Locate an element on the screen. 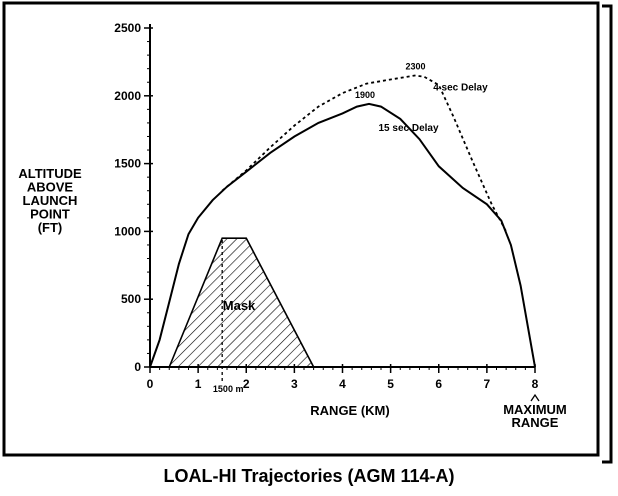  y-axis-label-line: ABOVE is located at coordinates (50, 187).